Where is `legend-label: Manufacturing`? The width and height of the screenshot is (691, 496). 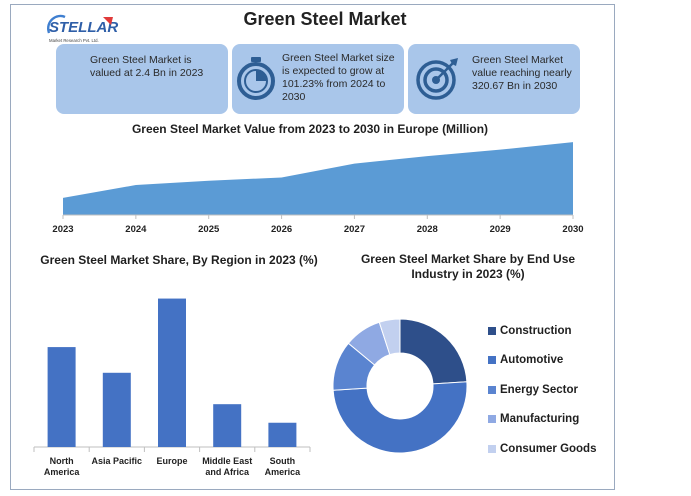
legend-label: Manufacturing is located at coordinates (540, 419).